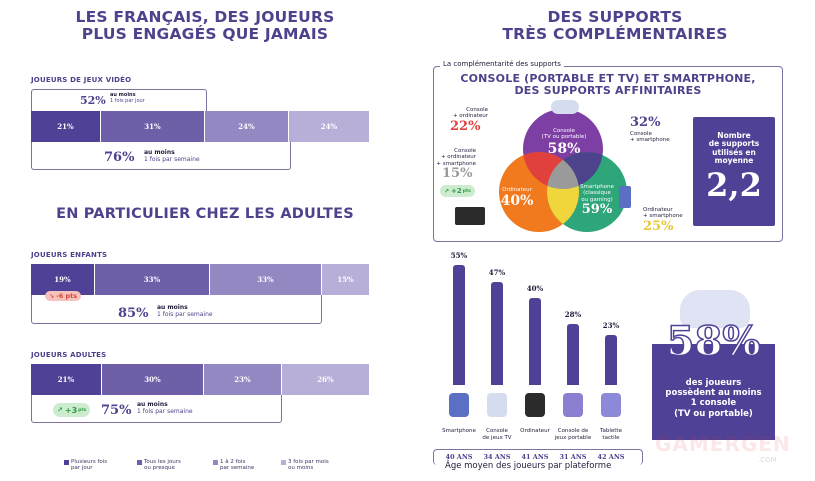  What do you see at coordinates (597, 193) in the screenshot?
I see `smartphone-l2: (classique` at bounding box center [597, 193].